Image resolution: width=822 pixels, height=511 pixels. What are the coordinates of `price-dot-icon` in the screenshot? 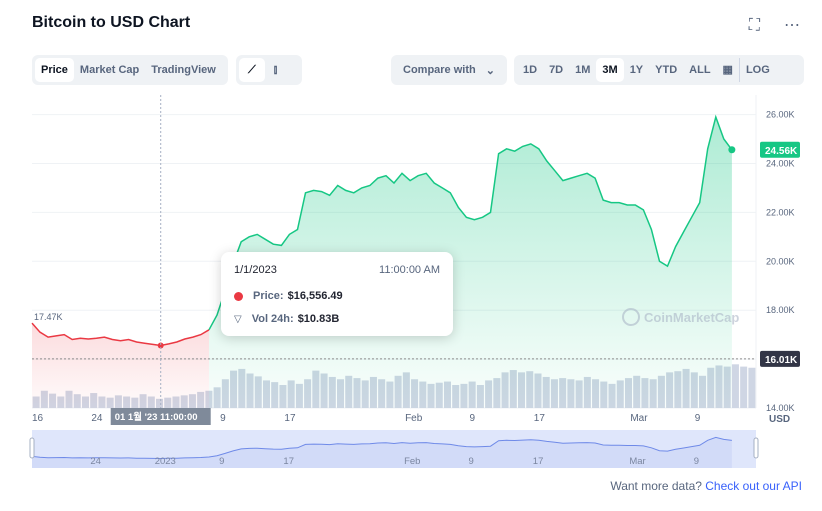 It's located at (238, 296).